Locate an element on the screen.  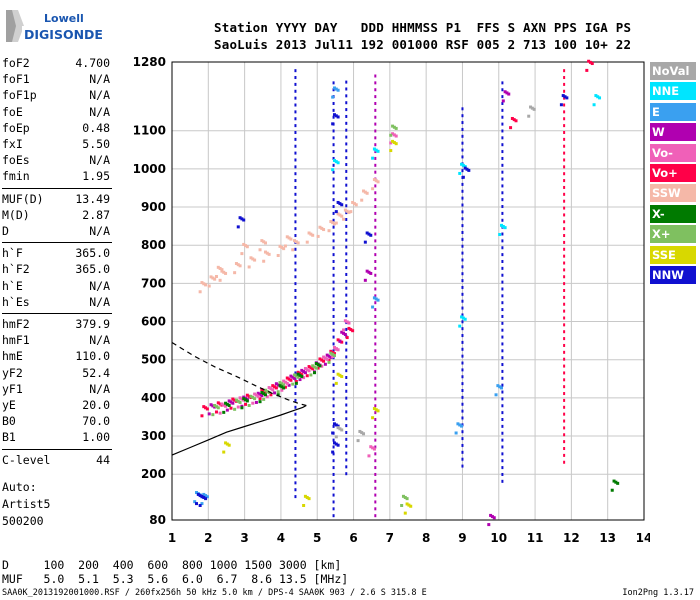
legend-item: NNW is located at coordinates (673, 275).